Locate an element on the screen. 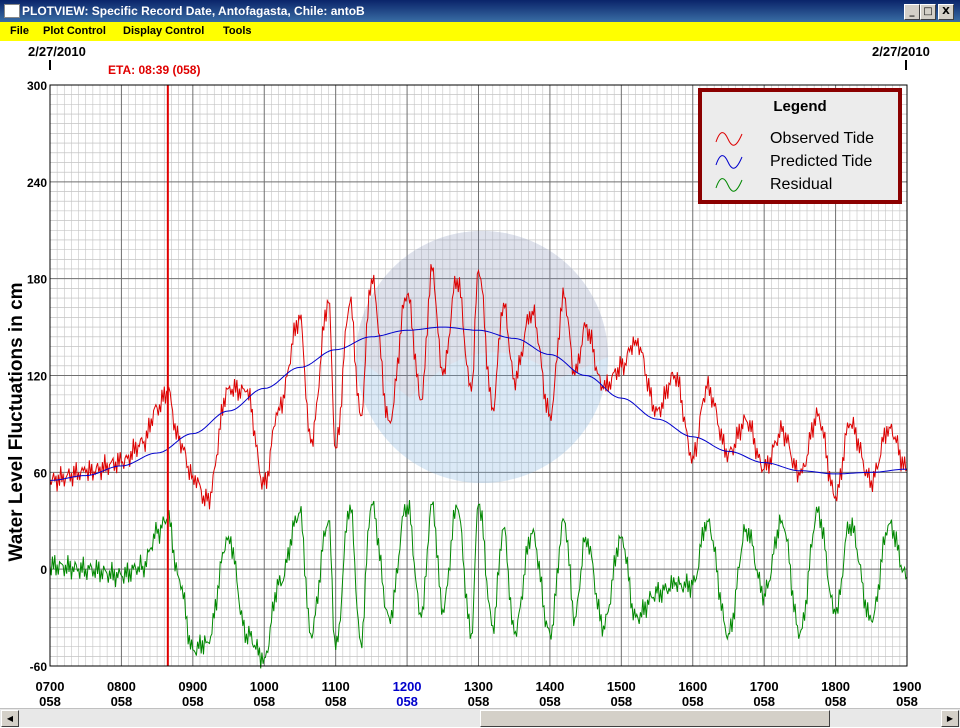 This screenshot has width=960, height=728. scroll-right-button: ▶ is located at coordinates (950, 718).